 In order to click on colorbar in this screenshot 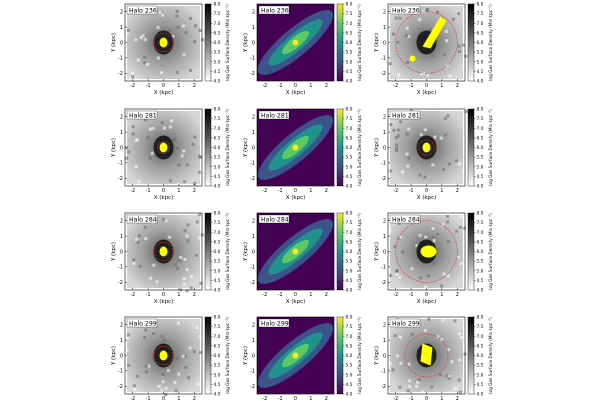, I will do `click(471, 147)`.